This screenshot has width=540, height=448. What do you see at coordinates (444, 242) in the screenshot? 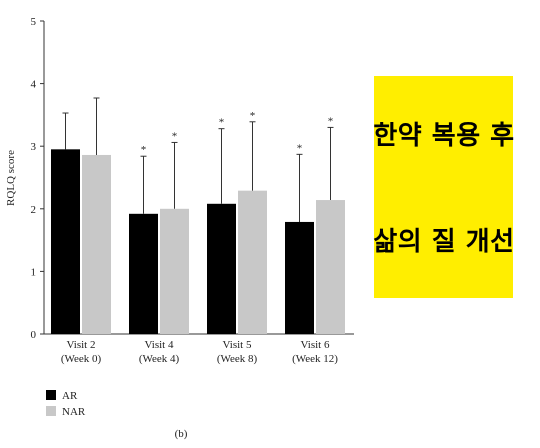
I see `overlay-text-line2: 삶의 질 개선` at bounding box center [444, 242].